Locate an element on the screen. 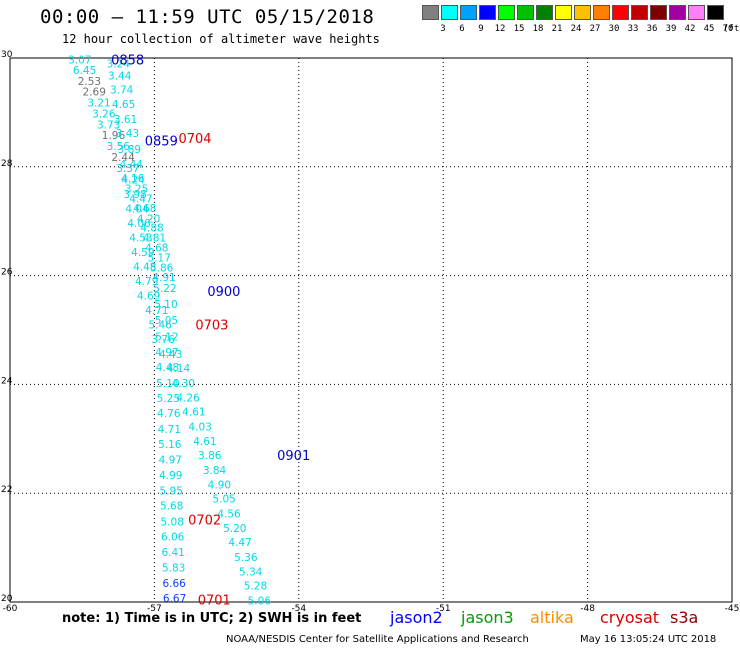  wave-height-value: 4.99 is located at coordinates (170, 476).